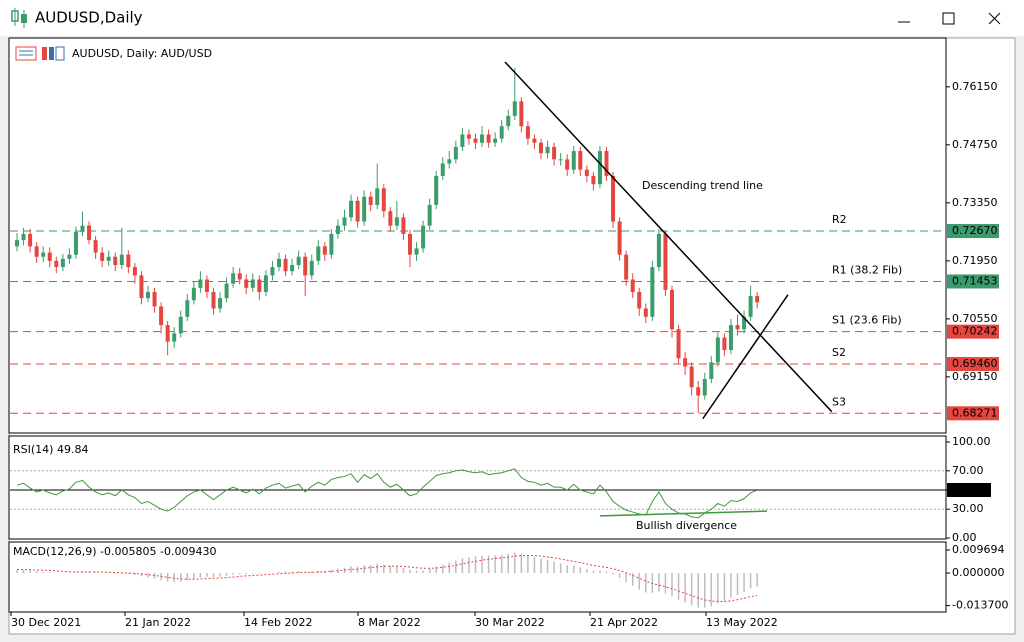 This screenshot has height=642, width=1024. What do you see at coordinates (975, 144) in the screenshot?
I see `y-tick-label: 0.74750` at bounding box center [975, 144].